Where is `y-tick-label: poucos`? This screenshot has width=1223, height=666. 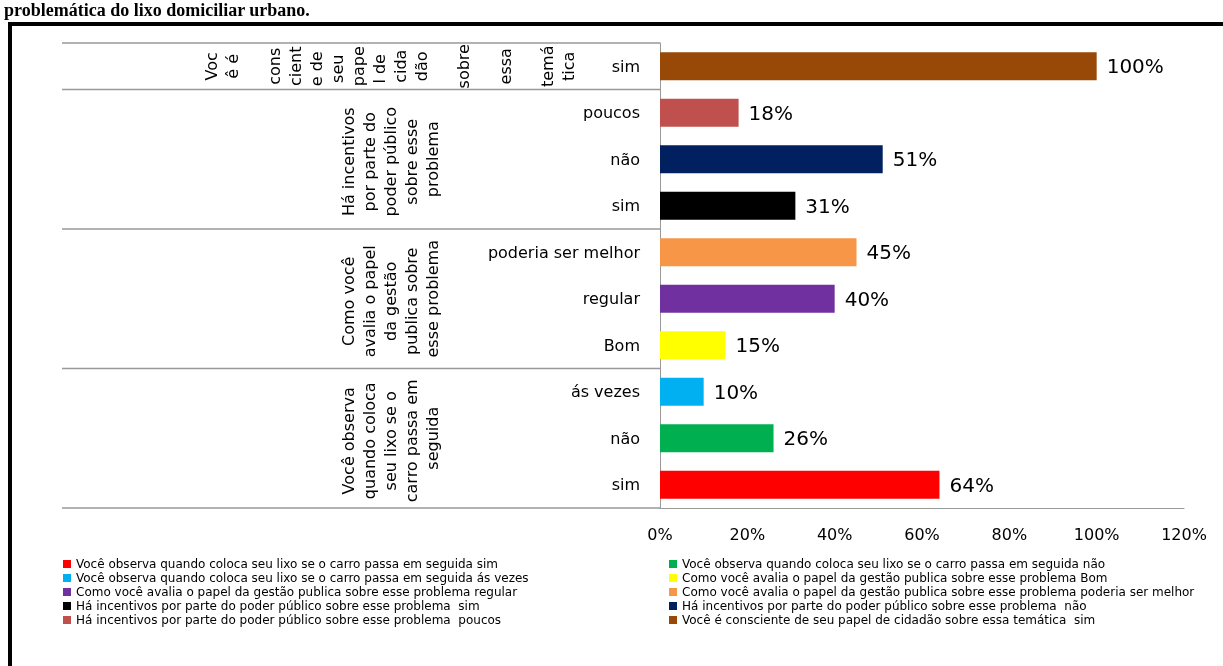 y-tick-label: poucos is located at coordinates (611, 113).